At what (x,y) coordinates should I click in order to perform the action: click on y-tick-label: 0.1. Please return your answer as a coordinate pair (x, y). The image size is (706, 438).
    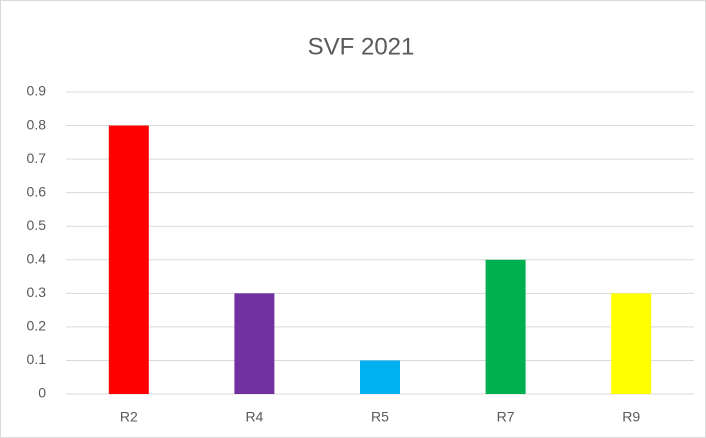
    Looking at the image, I should click on (37, 359).